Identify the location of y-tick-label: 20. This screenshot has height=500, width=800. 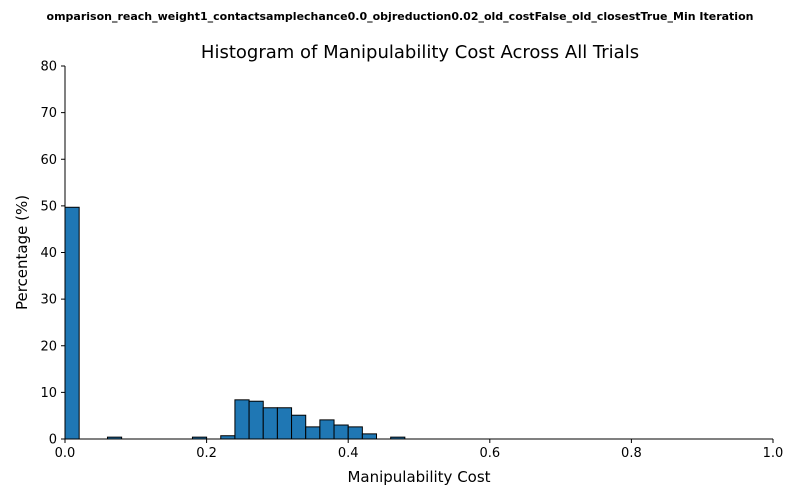
(48, 346).